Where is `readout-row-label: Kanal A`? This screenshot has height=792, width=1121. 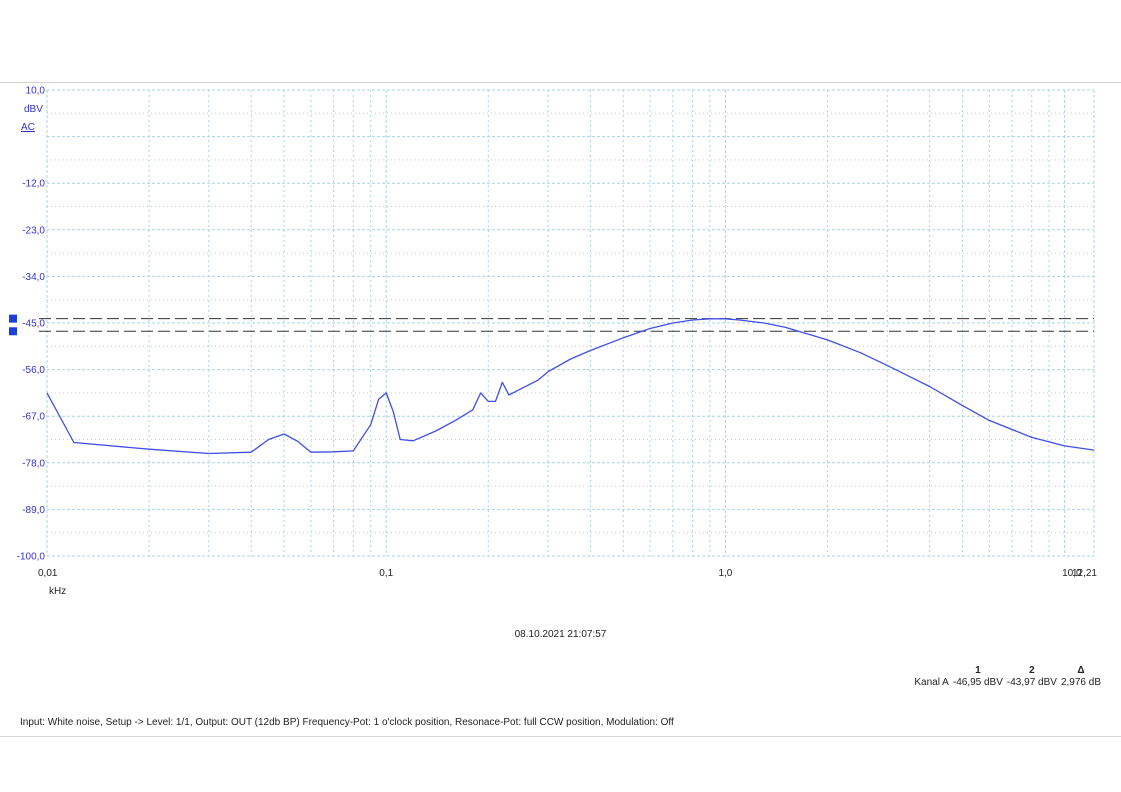 readout-row-label: Kanal A is located at coordinates (931, 682).